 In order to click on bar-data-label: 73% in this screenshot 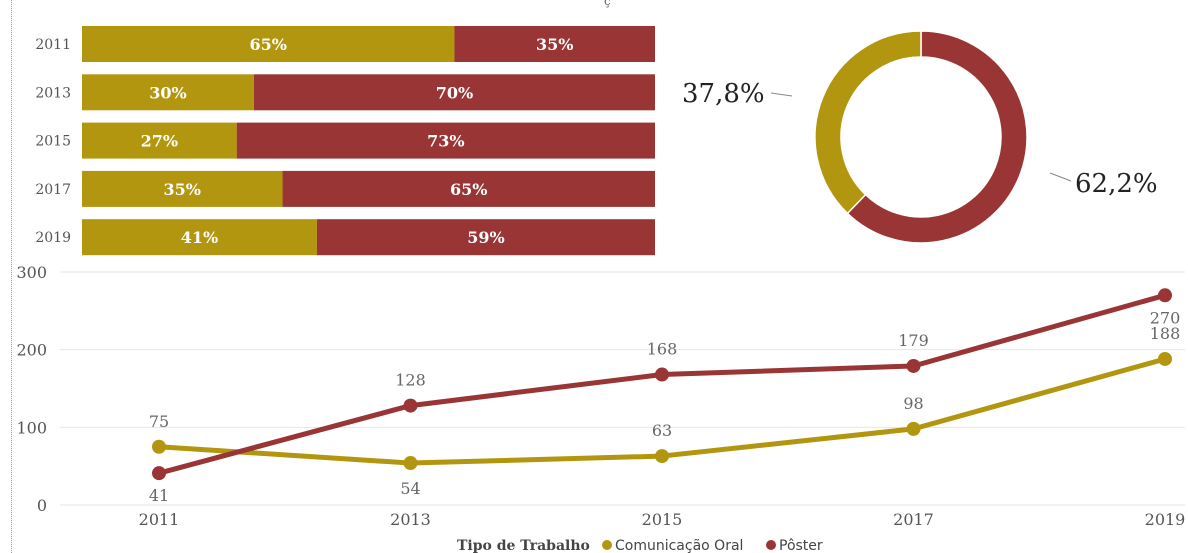, I will do `click(445, 141)`.